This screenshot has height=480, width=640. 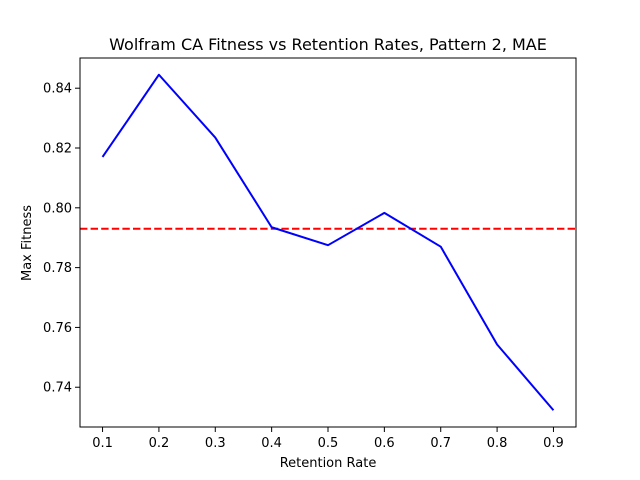 What do you see at coordinates (553, 443) in the screenshot?
I see `x-tick-label: 0.9` at bounding box center [553, 443].